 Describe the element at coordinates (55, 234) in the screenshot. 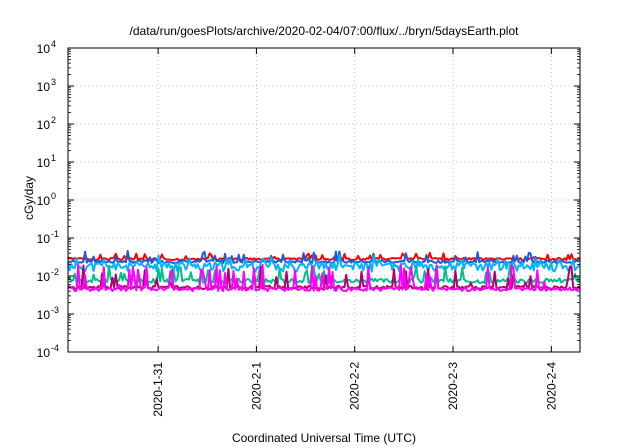

I see `y-tick-exponent: -1` at that location.